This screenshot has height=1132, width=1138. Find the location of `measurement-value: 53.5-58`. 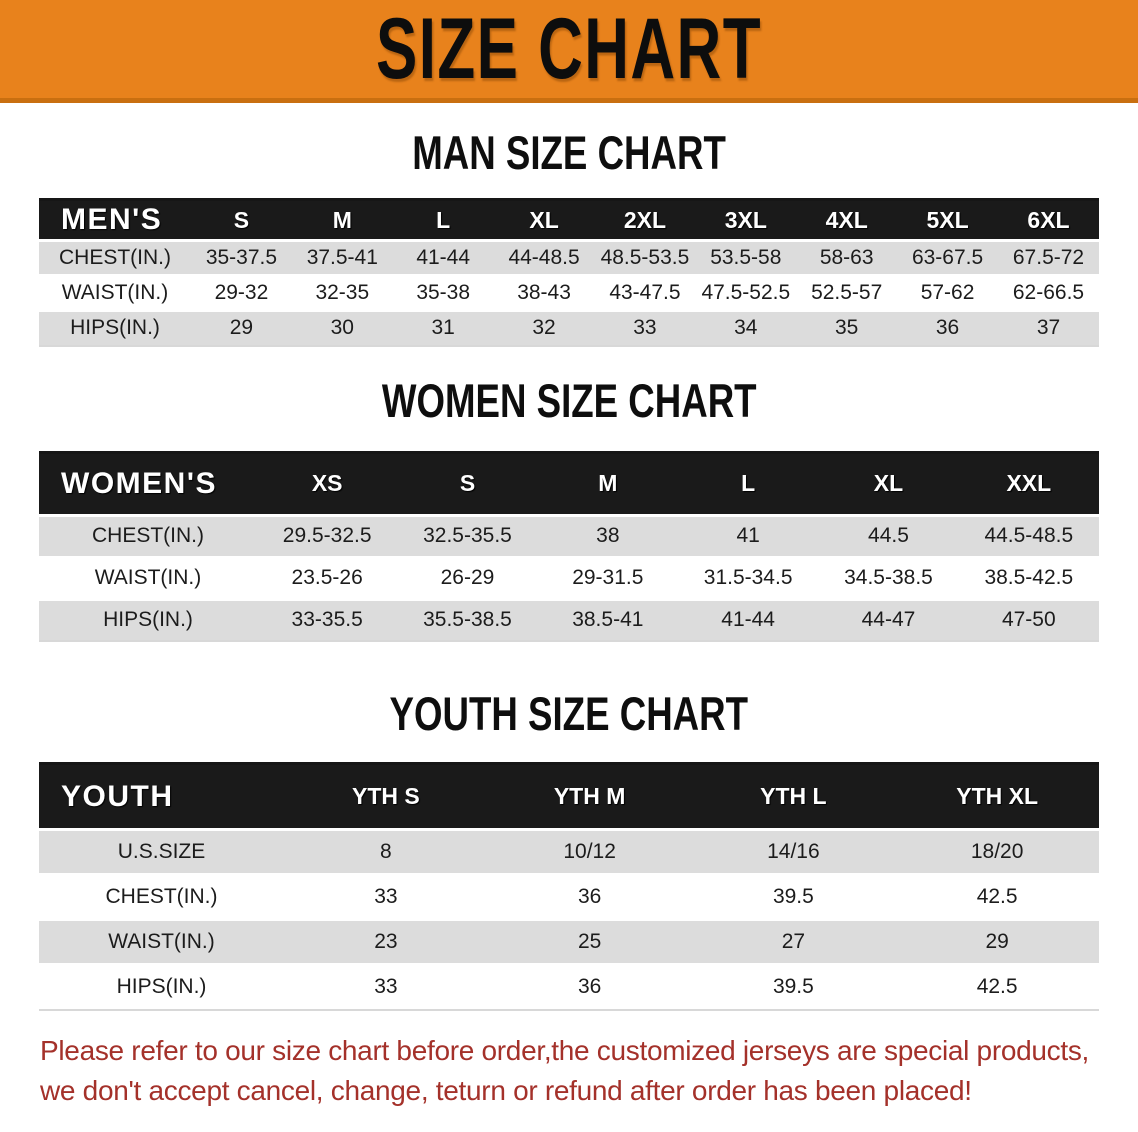

measurement-value: 53.5-58 is located at coordinates (746, 257).